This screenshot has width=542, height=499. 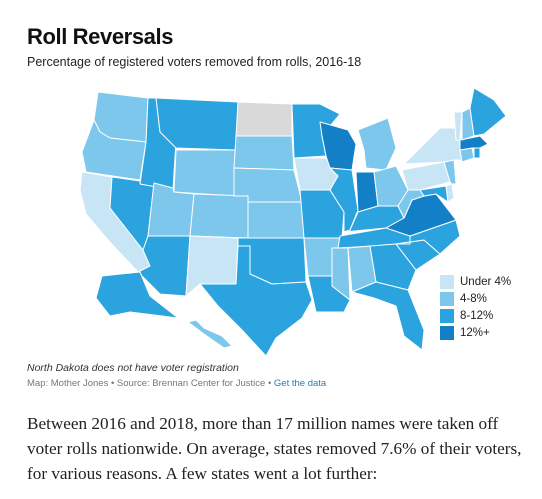 What do you see at coordinates (264, 153) in the screenshot?
I see `state-sd` at bounding box center [264, 153].